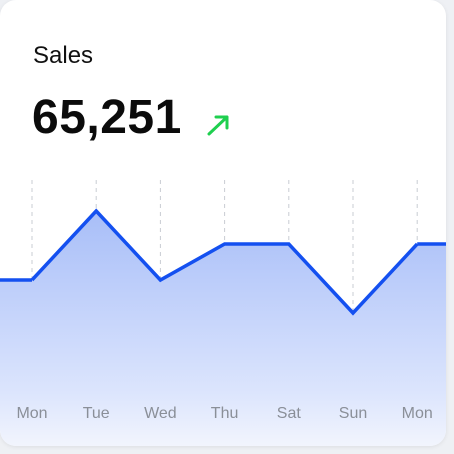  I want to click on x-tick-label: Tue, so click(96, 413).